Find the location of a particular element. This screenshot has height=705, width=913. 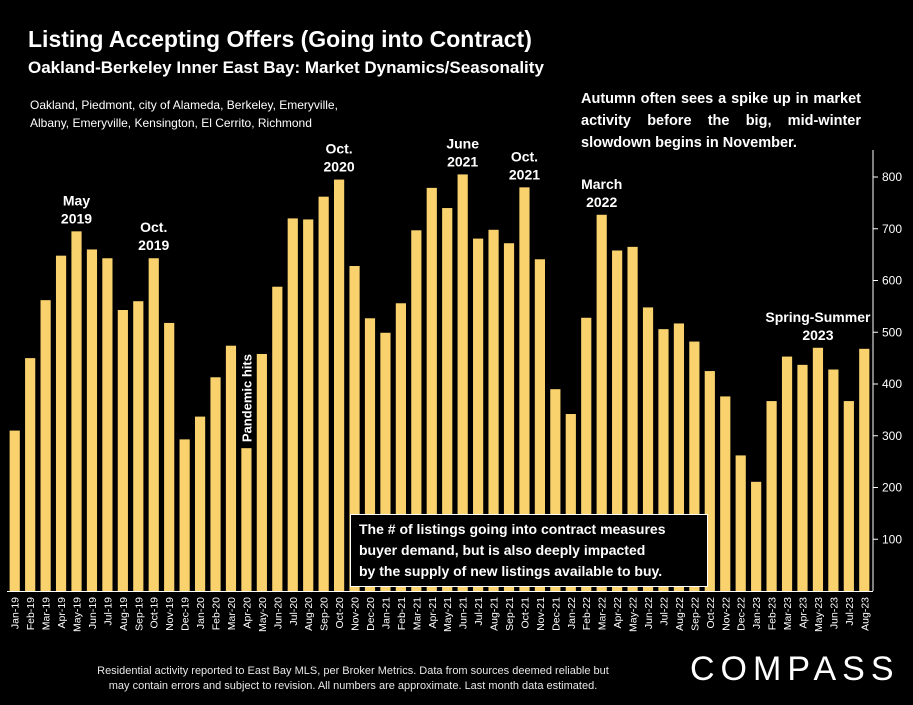

x-tick-label: Jan-23 is located at coordinates (757, 613).